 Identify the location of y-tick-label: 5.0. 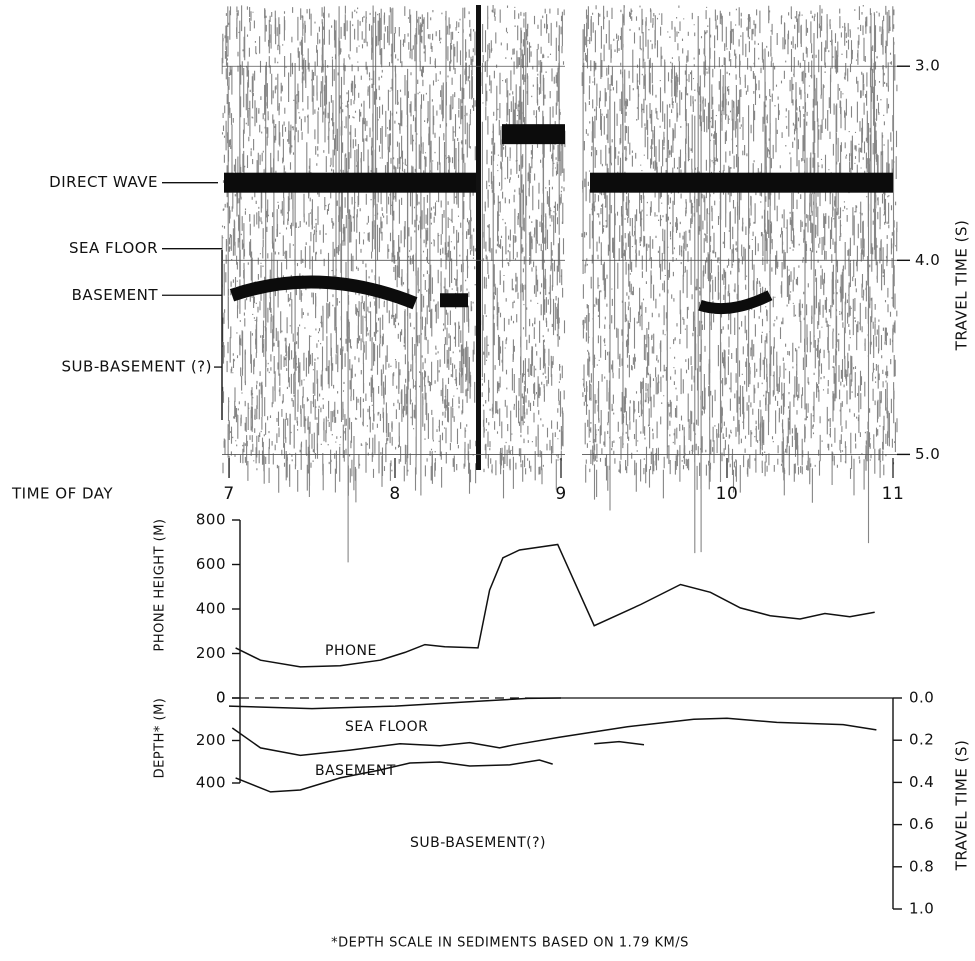
(927, 454).